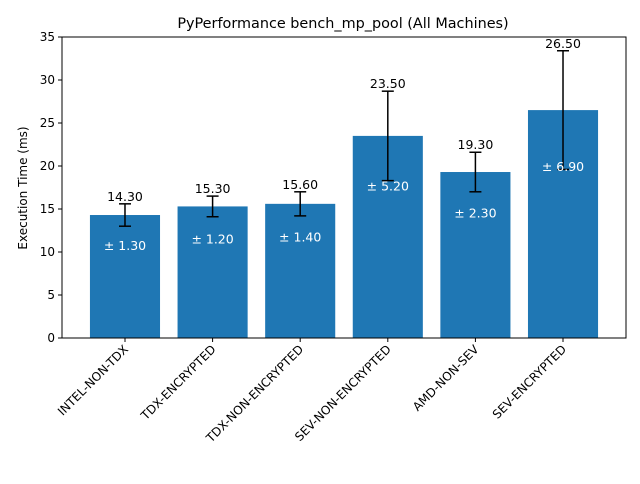 This screenshot has width=640, height=484. What do you see at coordinates (125, 276) in the screenshot?
I see `bar-intel-non-tdx` at bounding box center [125, 276].